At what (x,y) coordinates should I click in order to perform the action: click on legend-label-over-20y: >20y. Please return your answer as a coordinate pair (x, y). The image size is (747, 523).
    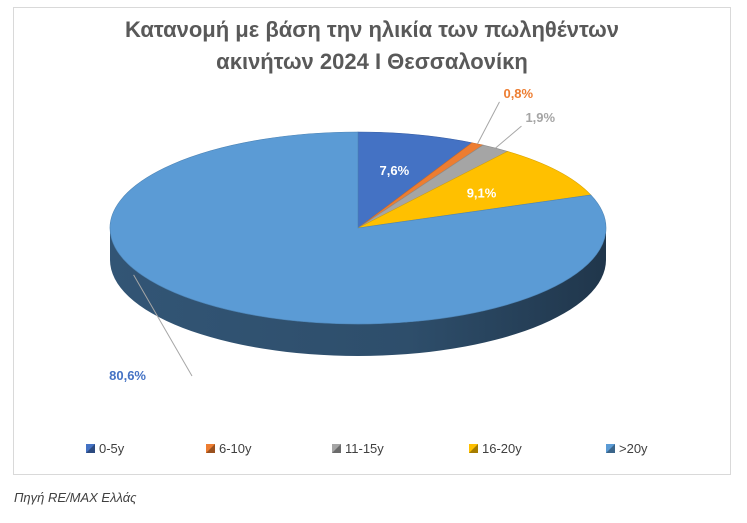
    Looking at the image, I should click on (633, 448).